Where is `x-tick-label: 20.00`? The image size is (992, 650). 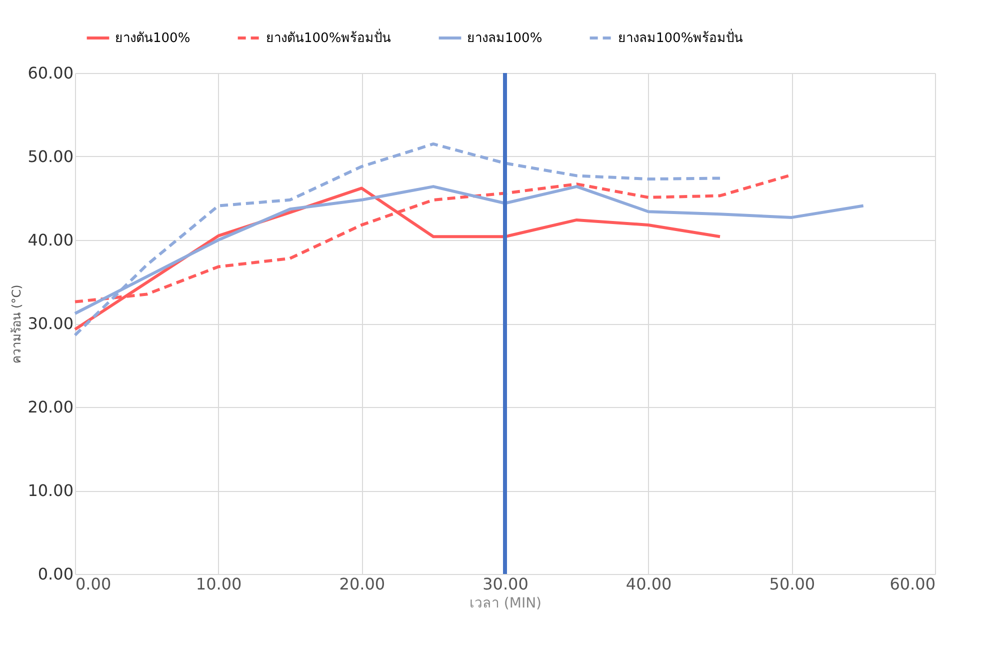
x-tick-label: 20.00 is located at coordinates (362, 584).